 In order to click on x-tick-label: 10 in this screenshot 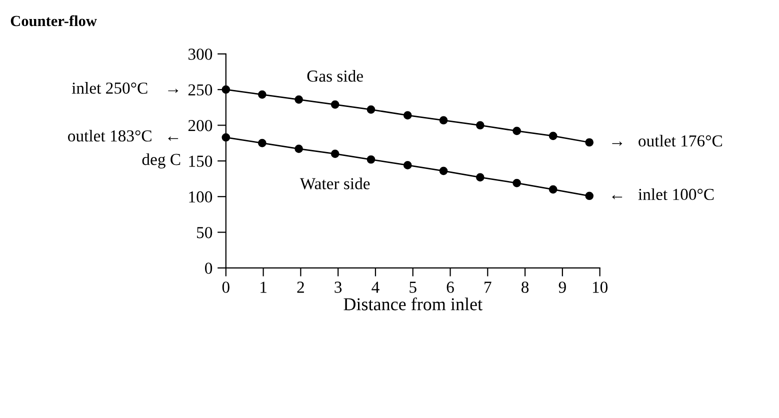, I will do `click(600, 287)`.